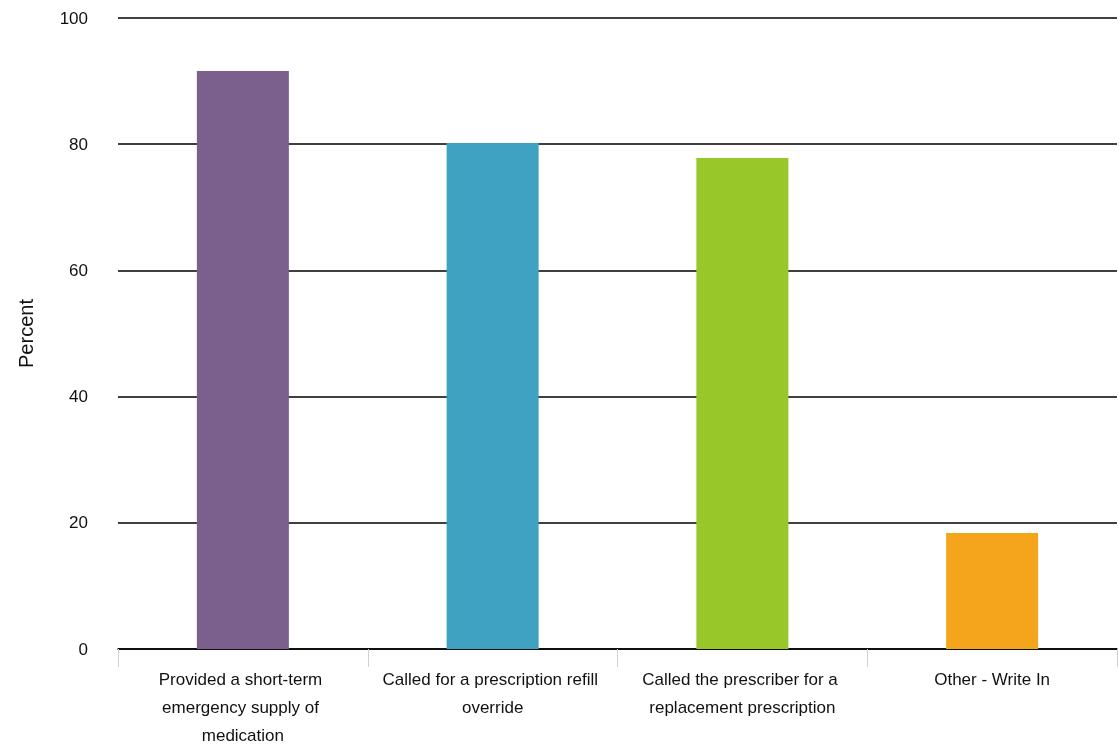  Describe the element at coordinates (78, 397) in the screenshot. I see `y-tick-label: 40` at that location.